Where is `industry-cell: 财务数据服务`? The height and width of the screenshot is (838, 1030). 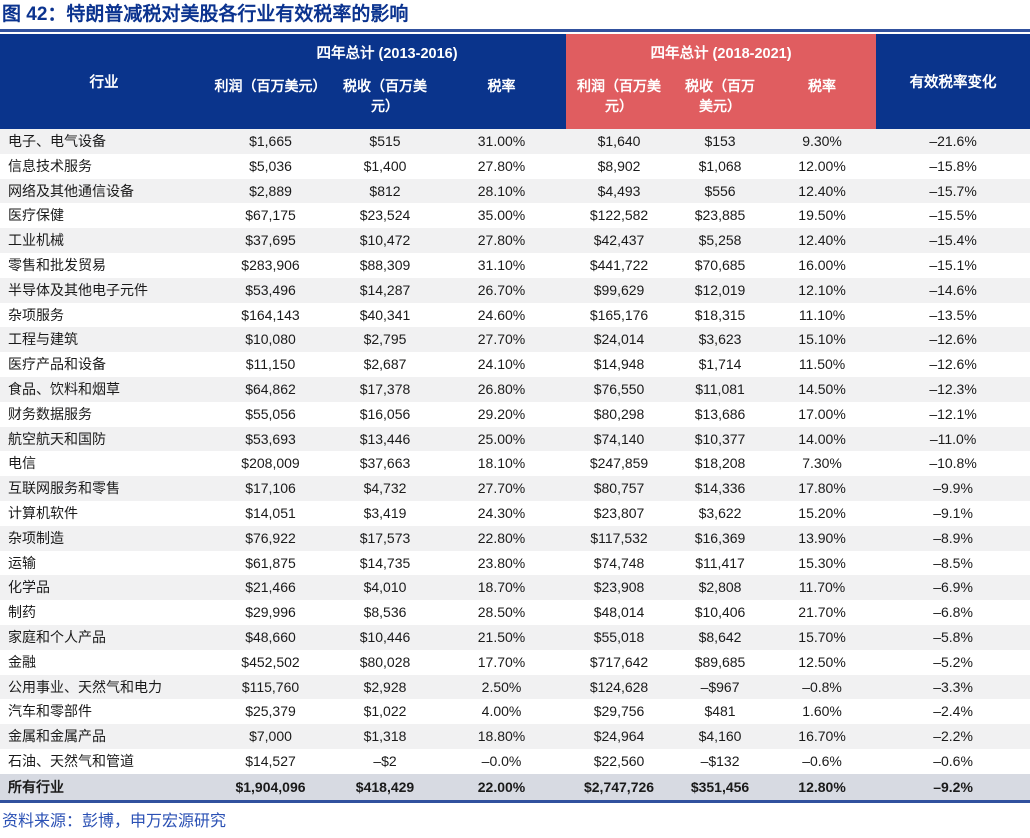 industry-cell: 财务数据服务 is located at coordinates (50, 413).